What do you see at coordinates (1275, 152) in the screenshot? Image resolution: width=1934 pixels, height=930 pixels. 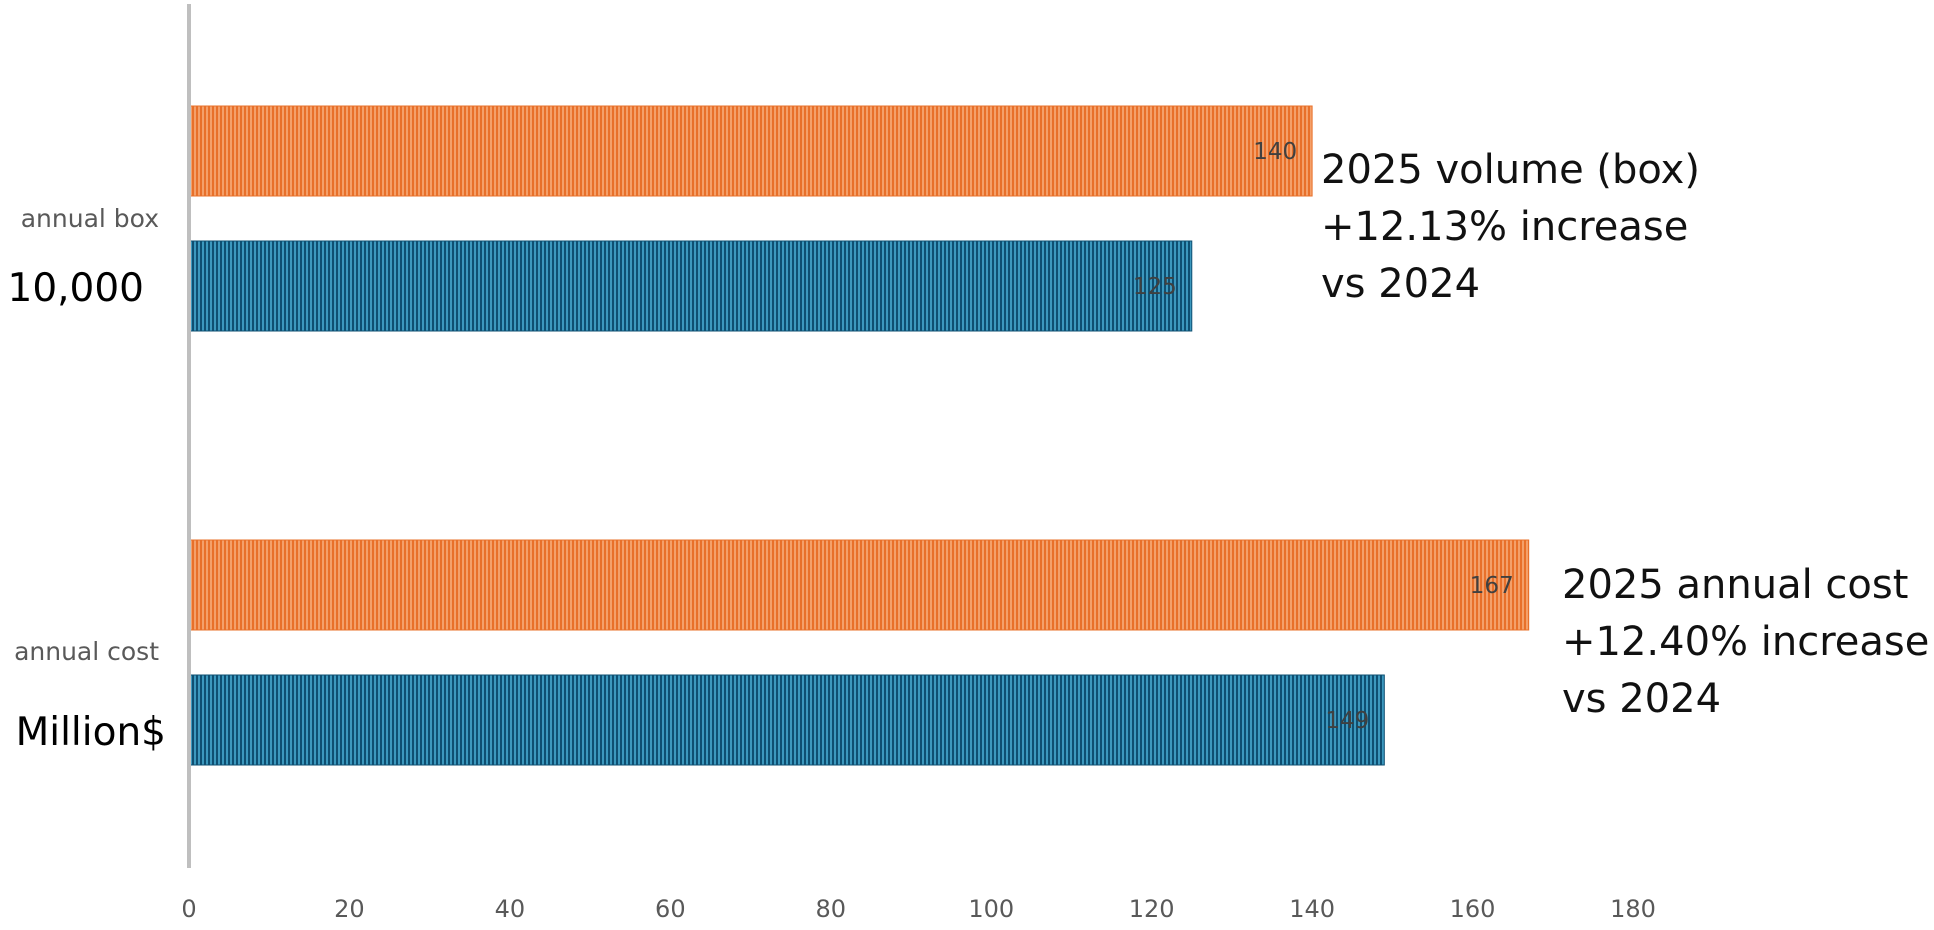 I see `bar-value-label: 140` at bounding box center [1275, 152].